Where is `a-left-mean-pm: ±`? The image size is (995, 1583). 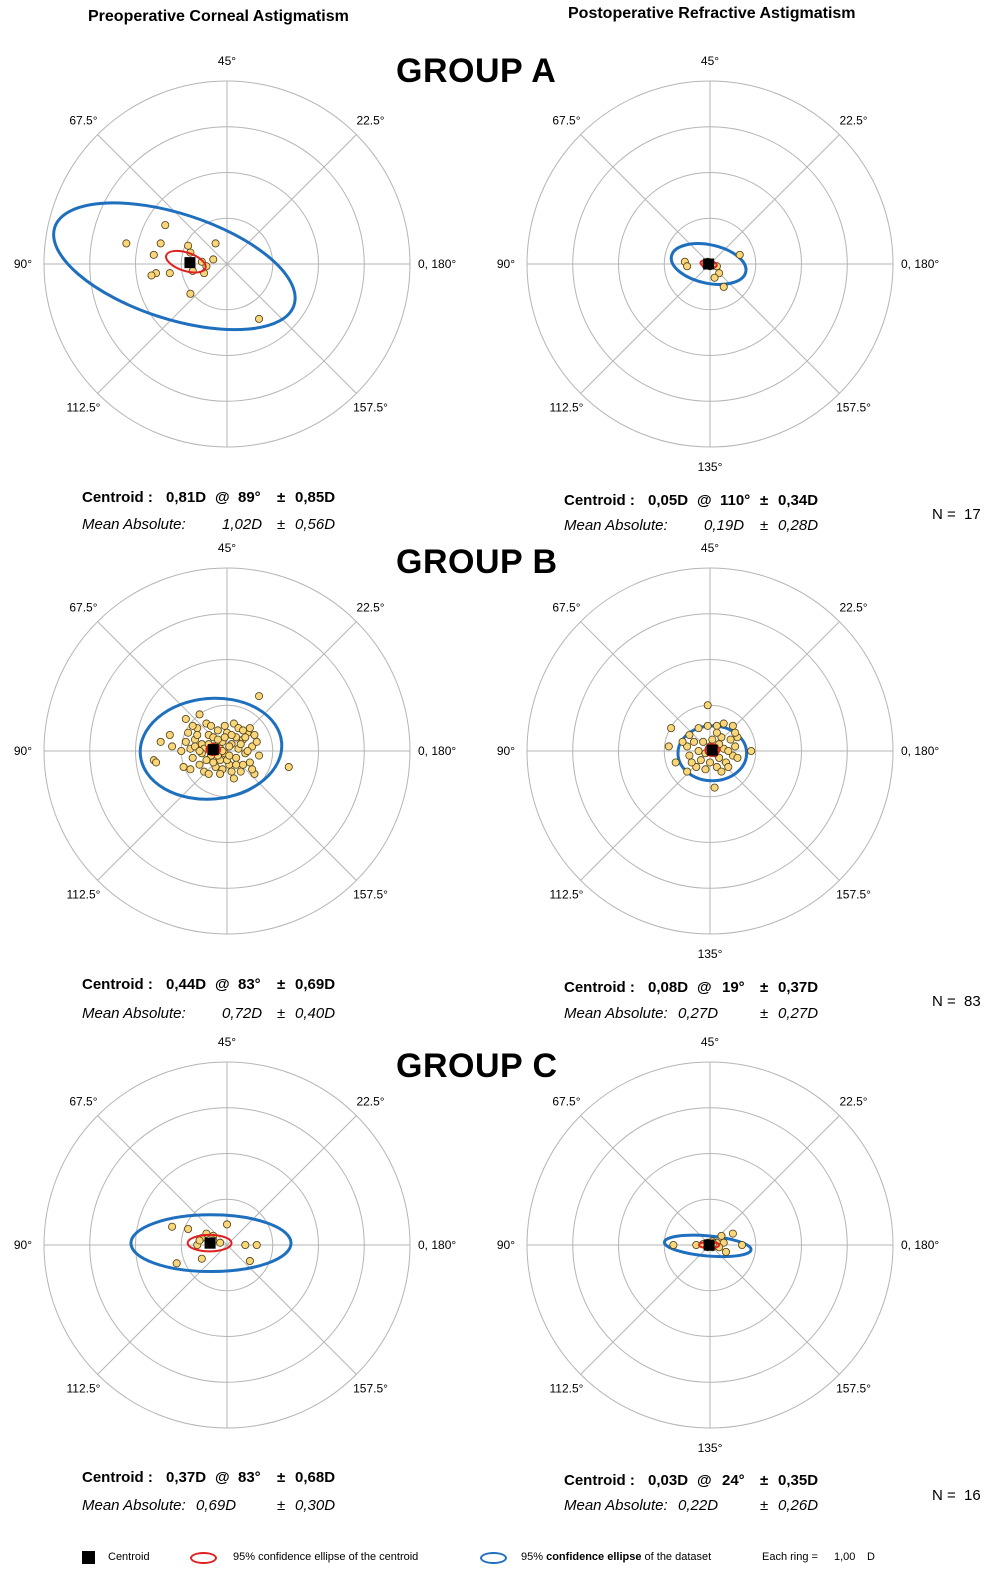
a-left-mean-pm: ± is located at coordinates (281, 524).